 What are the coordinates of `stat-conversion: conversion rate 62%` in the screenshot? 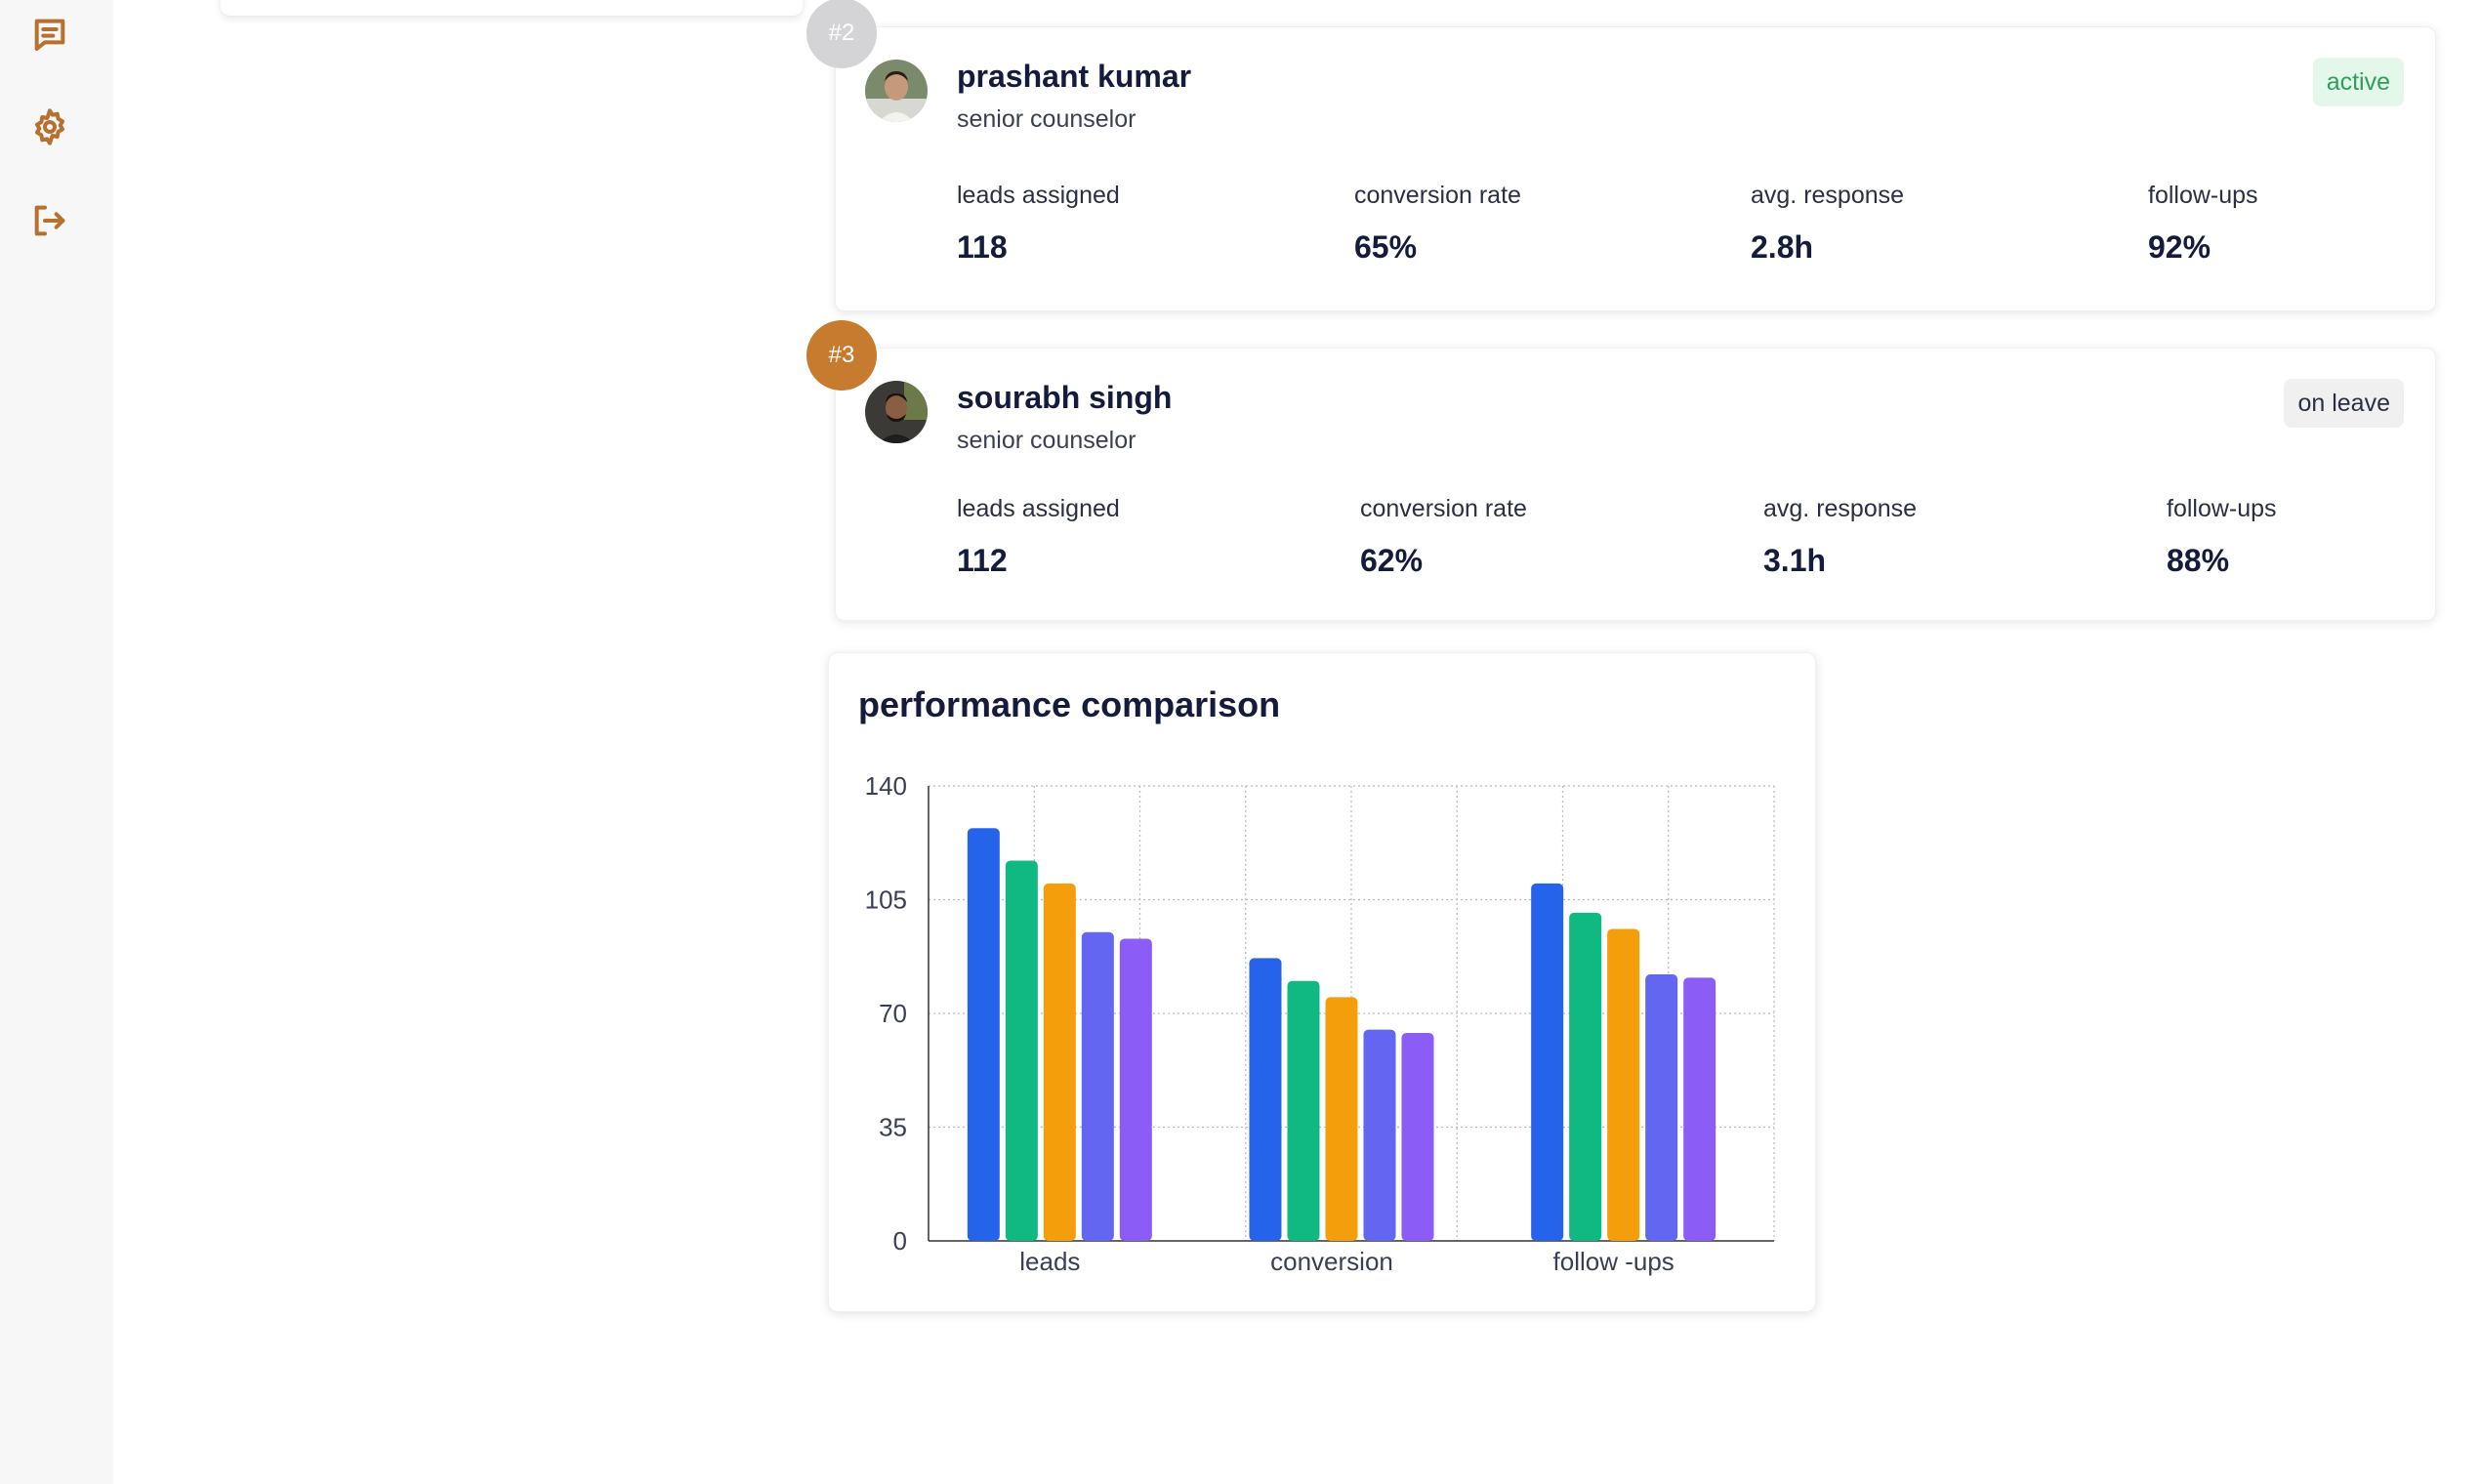 It's located at (1443, 537).